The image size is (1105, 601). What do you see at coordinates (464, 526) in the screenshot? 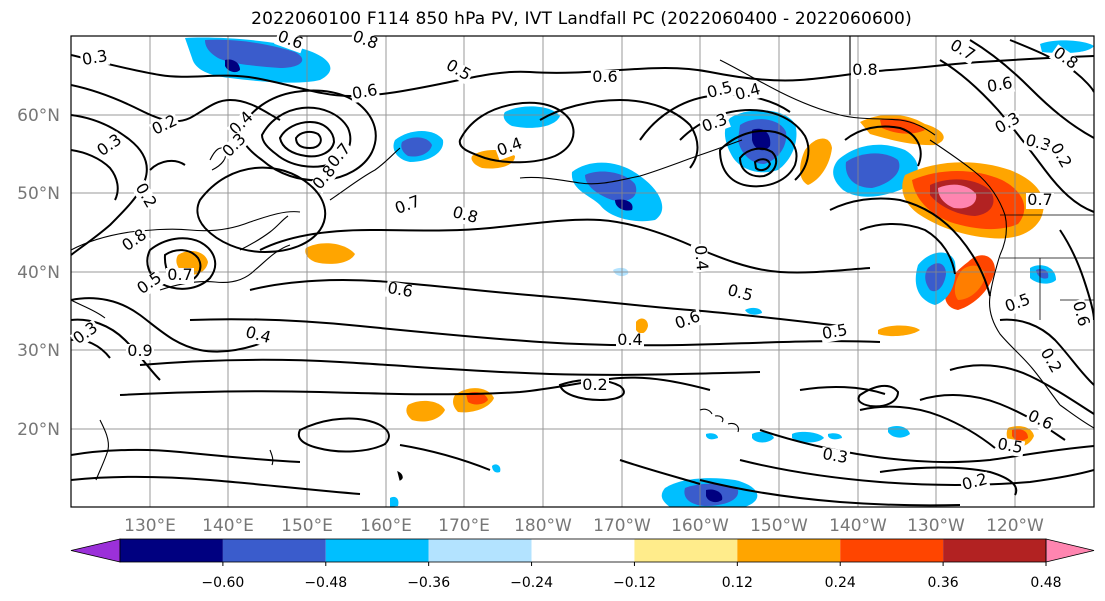
I see `lon-label: 170°E` at bounding box center [464, 526].